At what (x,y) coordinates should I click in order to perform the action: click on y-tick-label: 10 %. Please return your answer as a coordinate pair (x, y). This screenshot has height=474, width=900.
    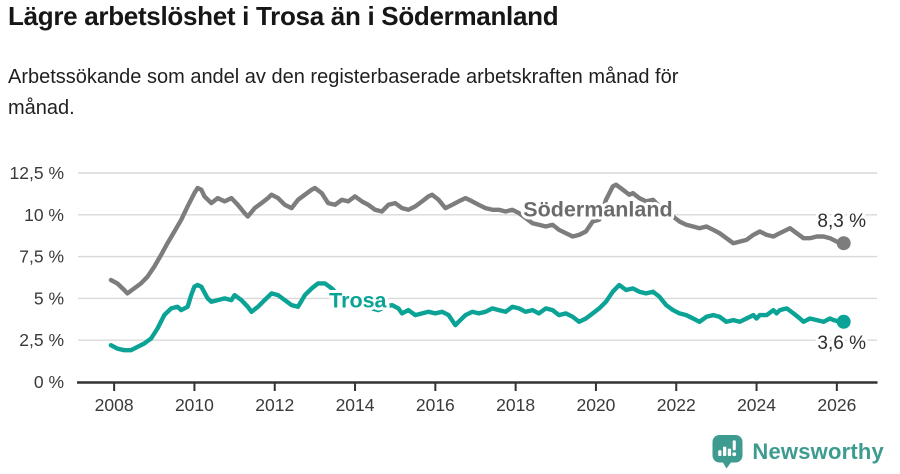
    Looking at the image, I should click on (44, 215).